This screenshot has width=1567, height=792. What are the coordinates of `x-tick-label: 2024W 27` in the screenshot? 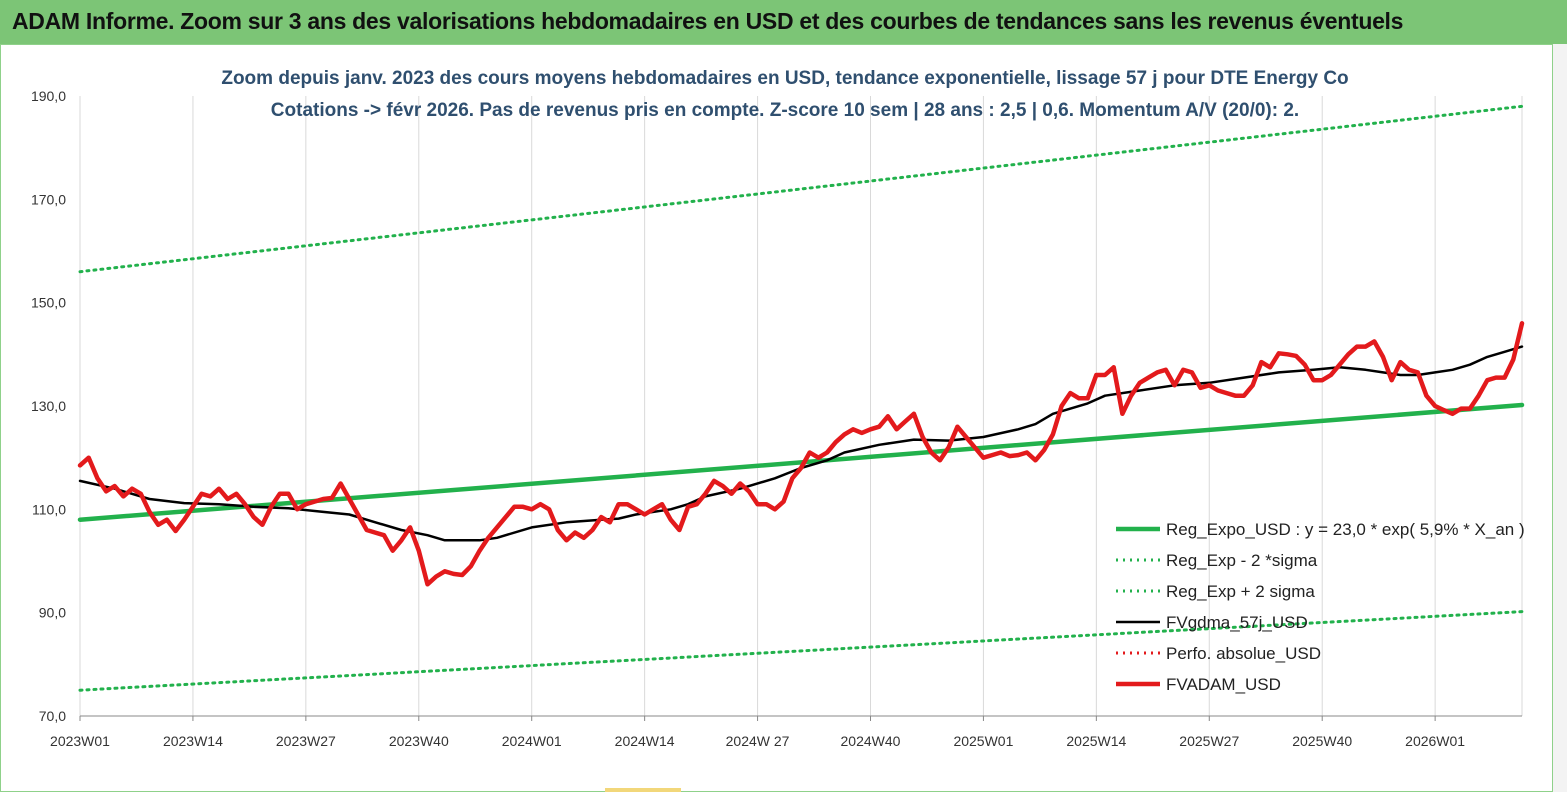 It's located at (758, 741).